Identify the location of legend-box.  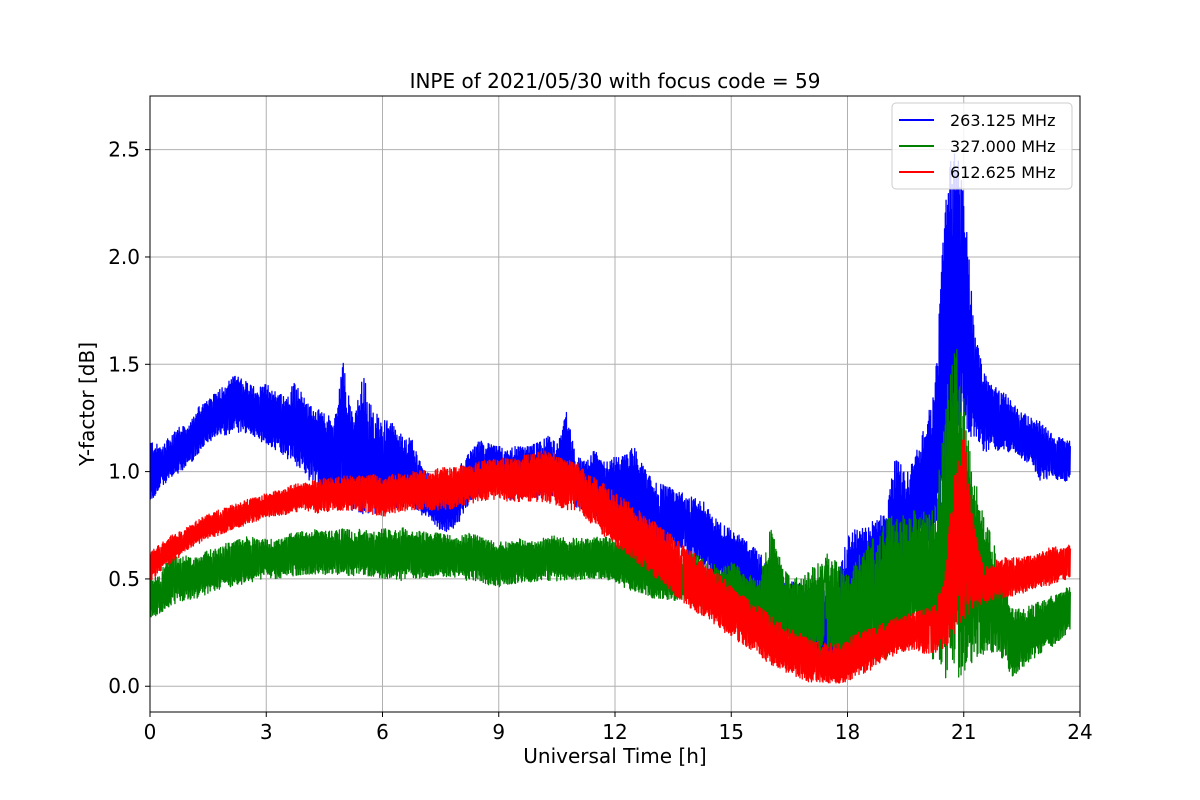
(982, 146).